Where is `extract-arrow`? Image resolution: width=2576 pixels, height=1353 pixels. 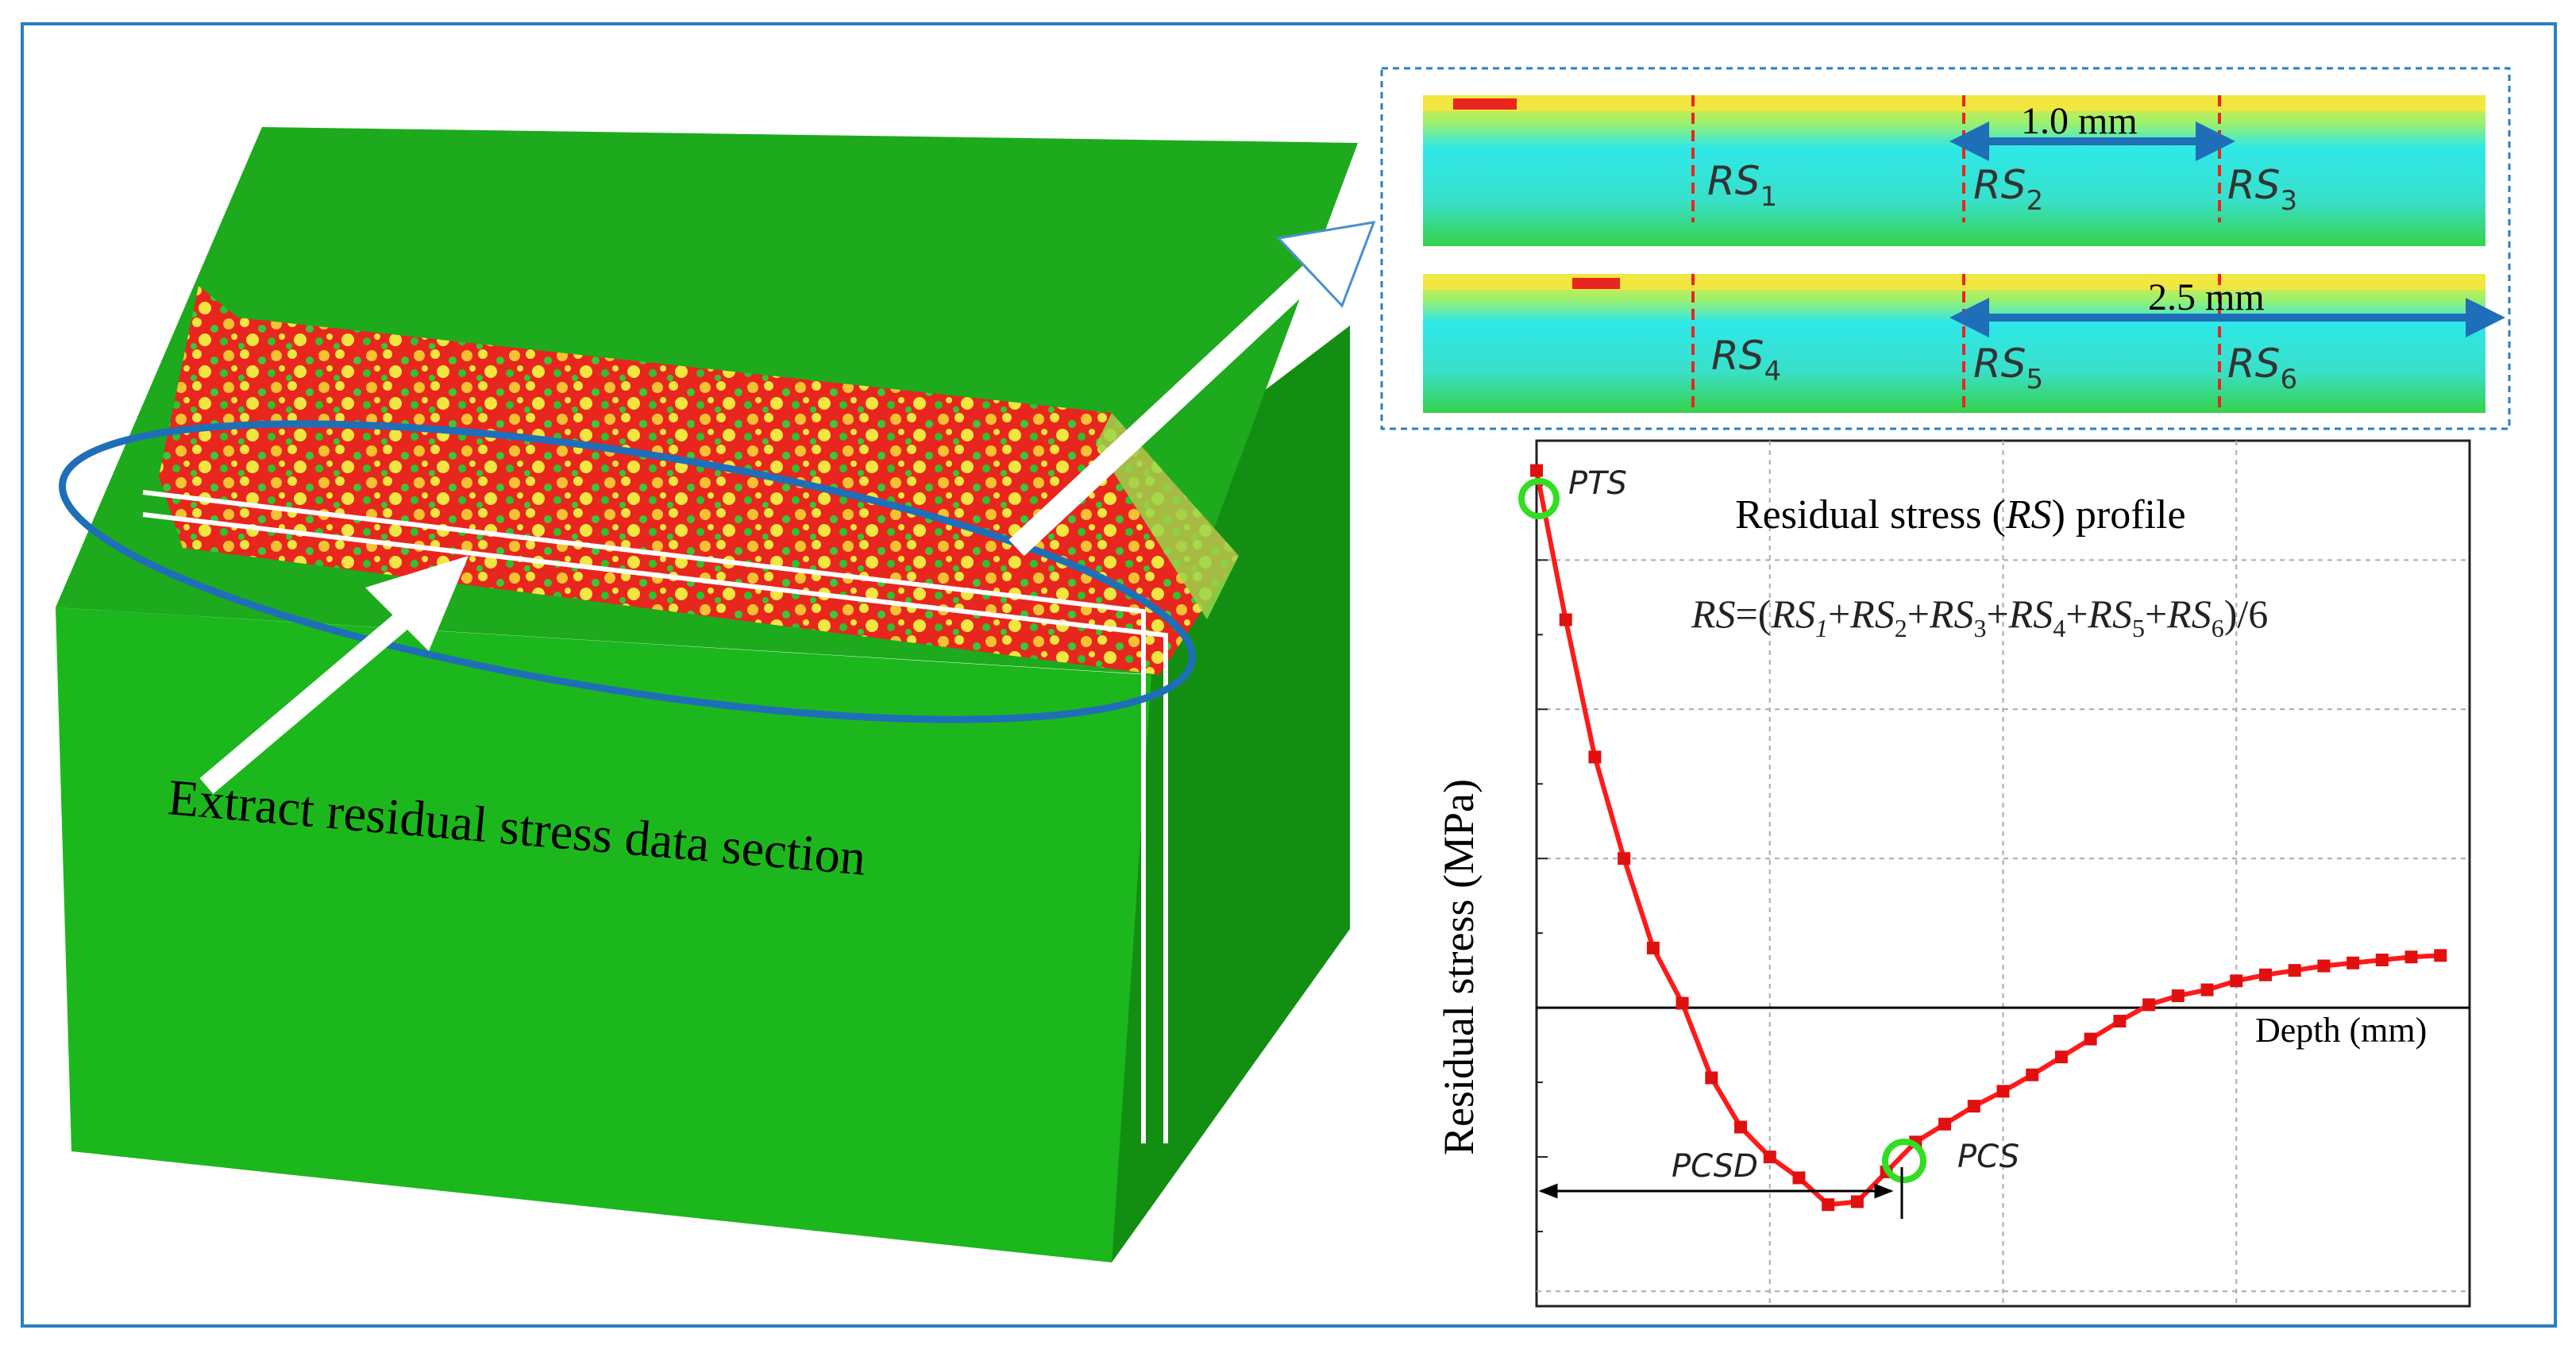 extract-arrow is located at coordinates (334, 675).